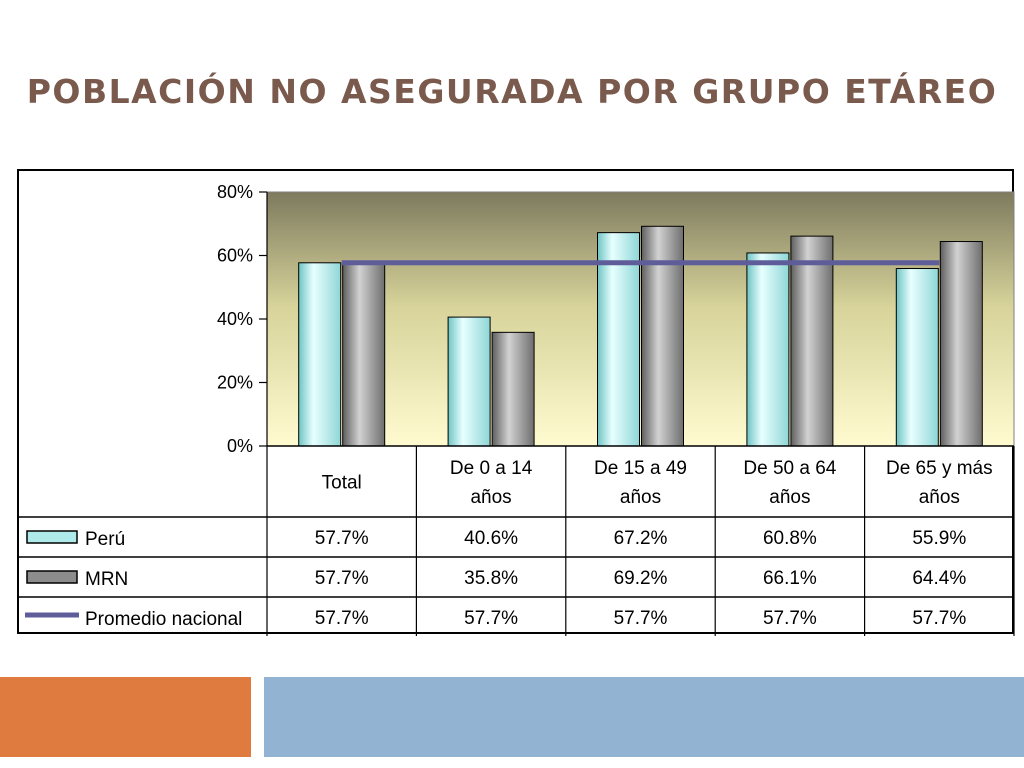 Image resolution: width=1024 pixels, height=768 pixels. I want to click on table-cell: 35.8%, so click(491, 578).